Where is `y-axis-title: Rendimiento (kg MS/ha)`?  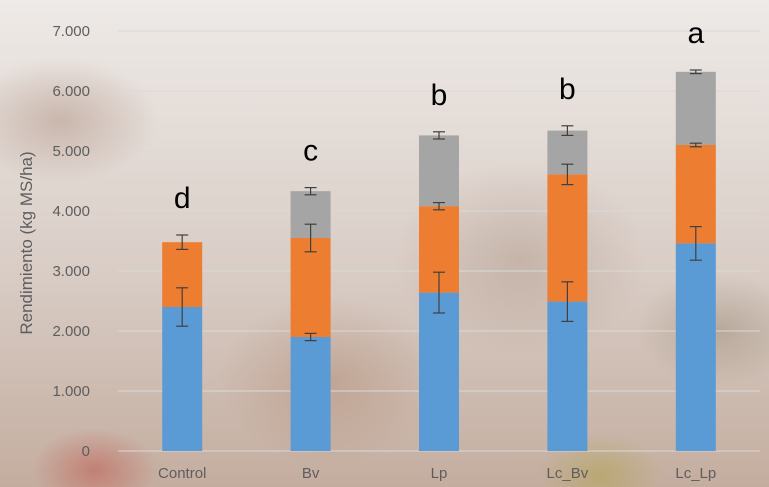 y-axis-title: Rendimiento (kg MS/ha) is located at coordinates (26, 242).